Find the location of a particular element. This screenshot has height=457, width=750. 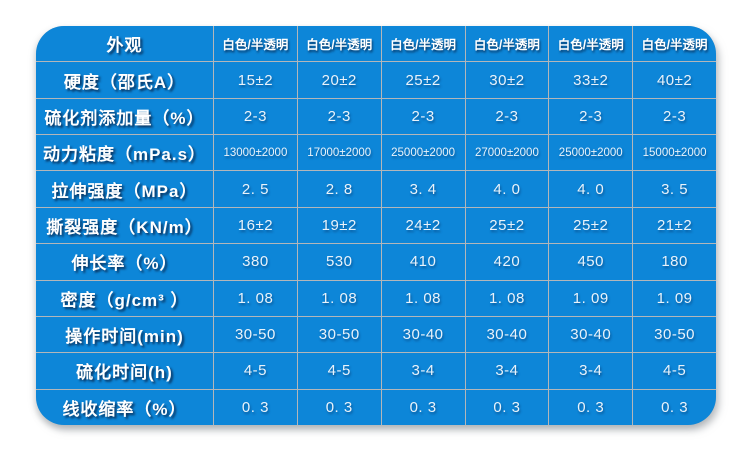

table-row: 操作时间(min) 30-50 30-50 30-40 30-40 30-40 30-50 is located at coordinates (376, 334).